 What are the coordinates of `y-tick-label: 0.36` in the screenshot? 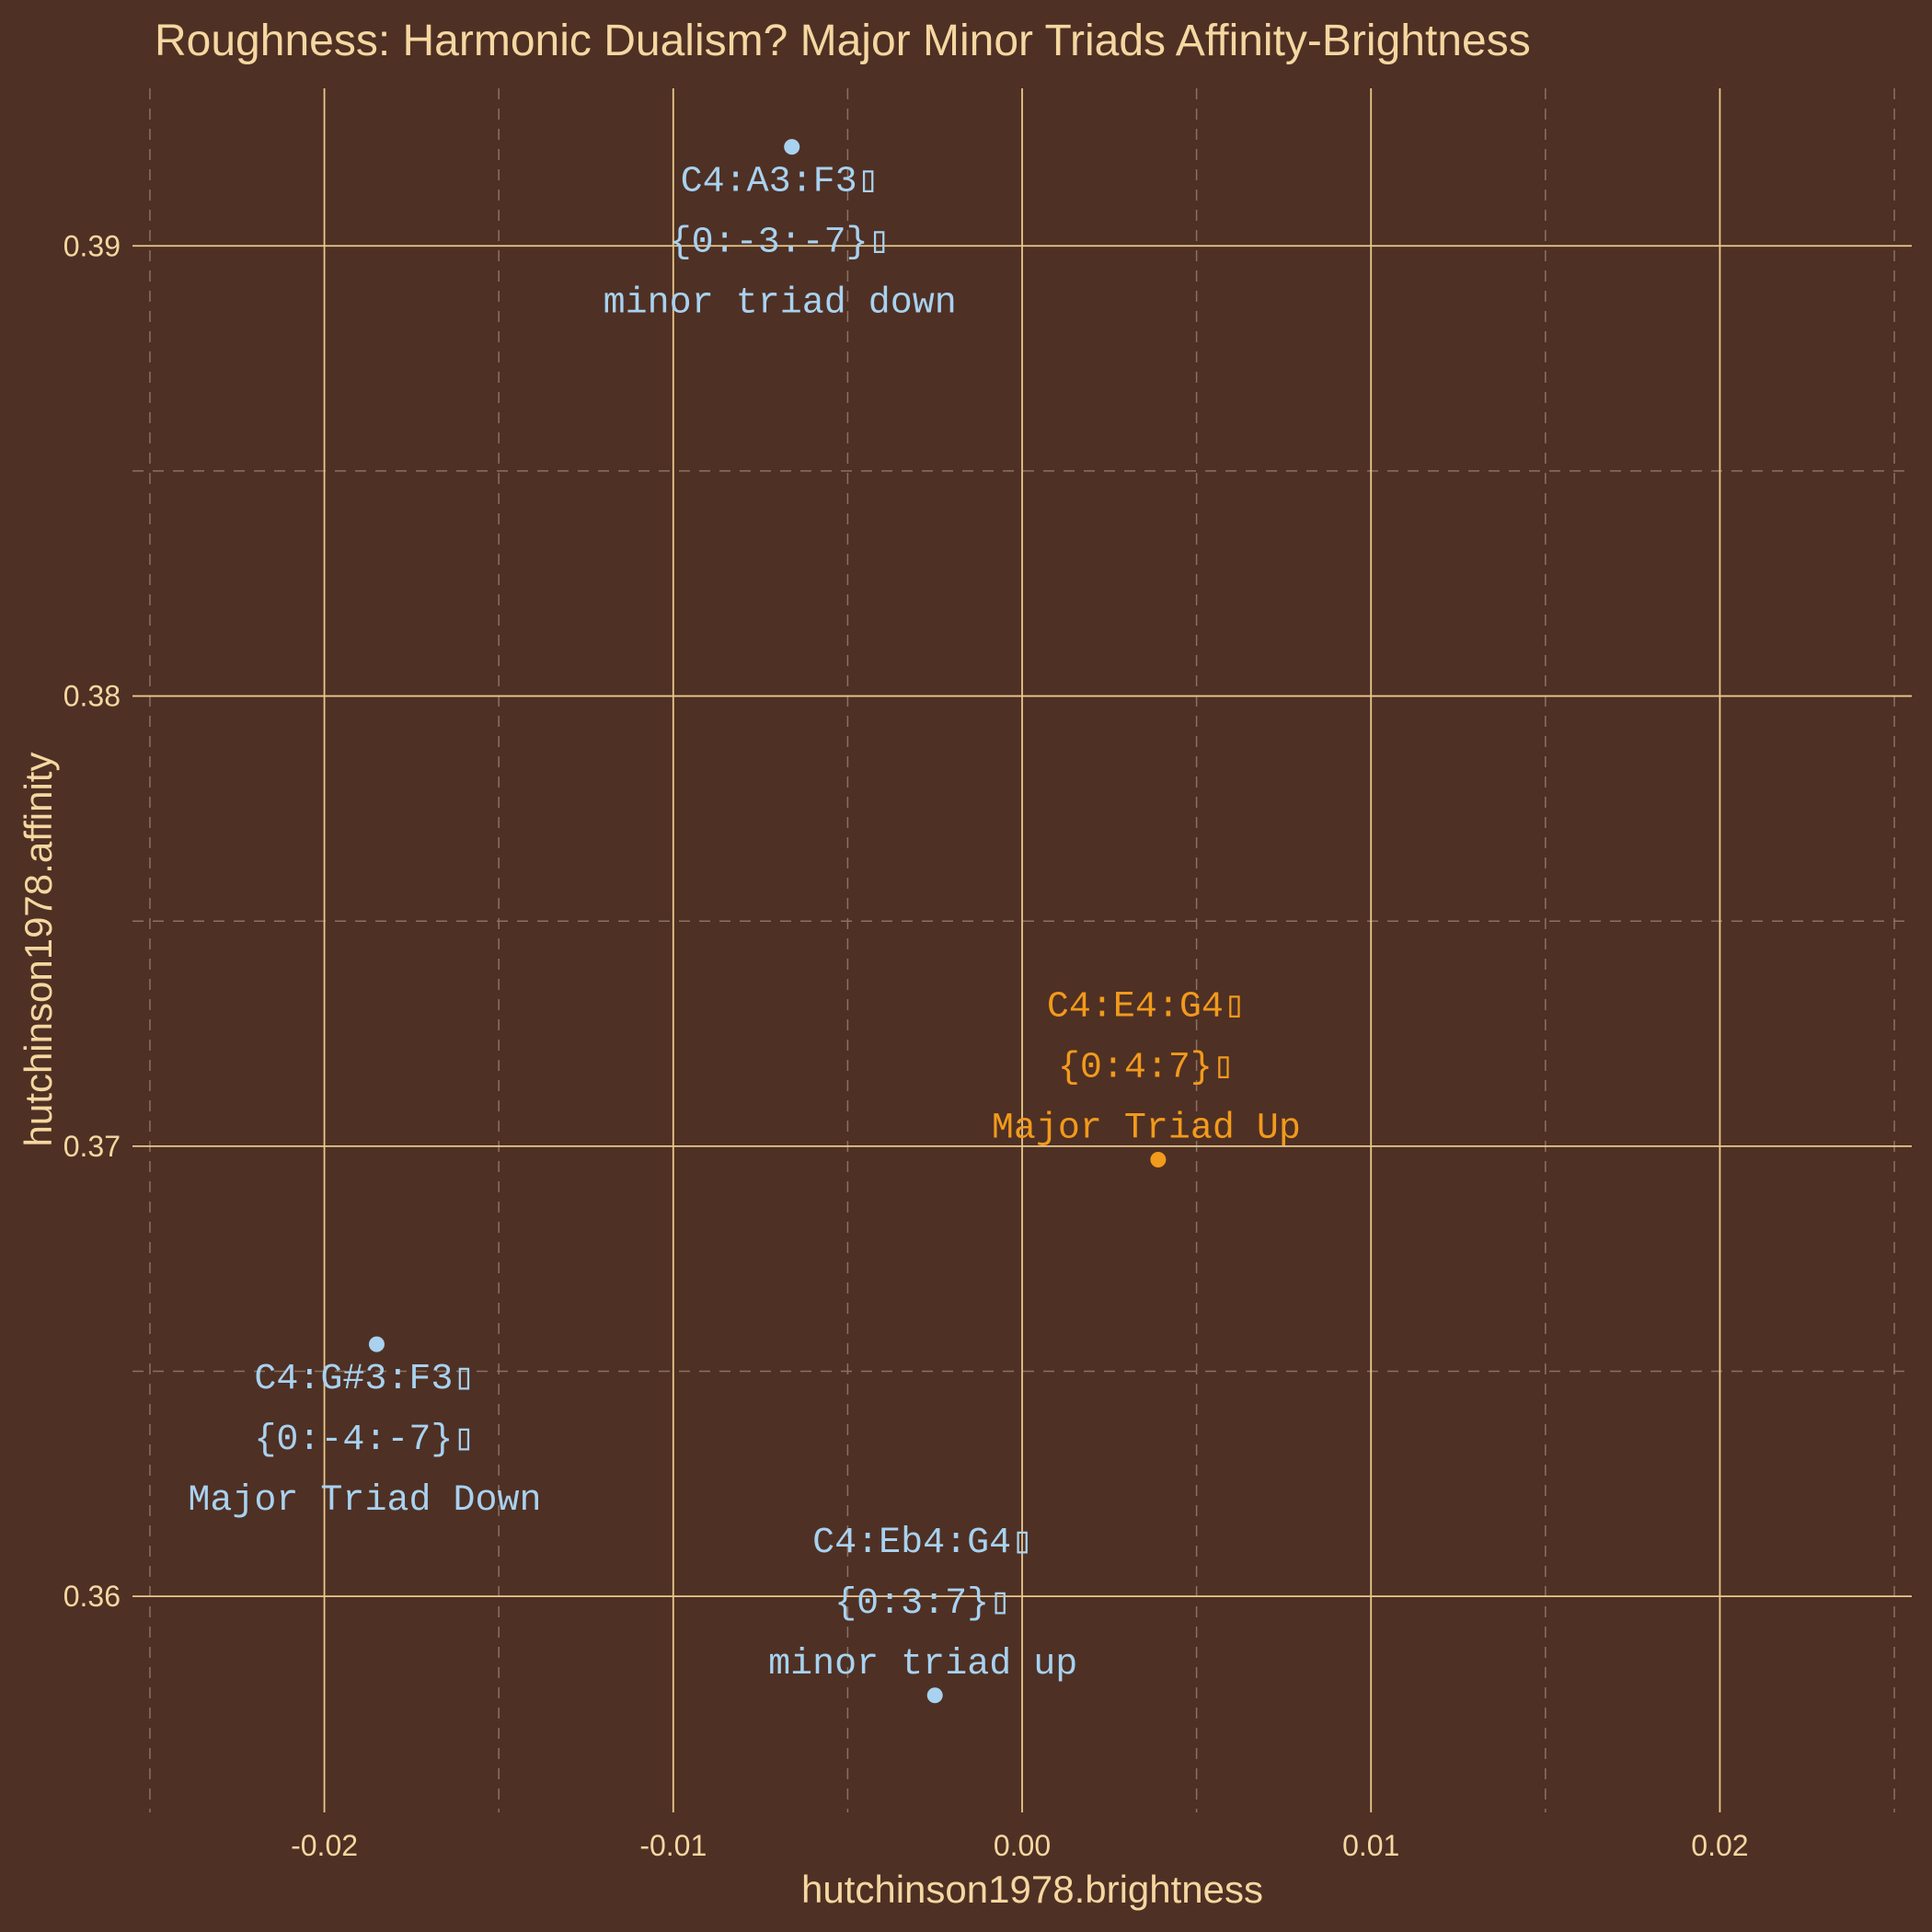 It's located at (92, 1596).